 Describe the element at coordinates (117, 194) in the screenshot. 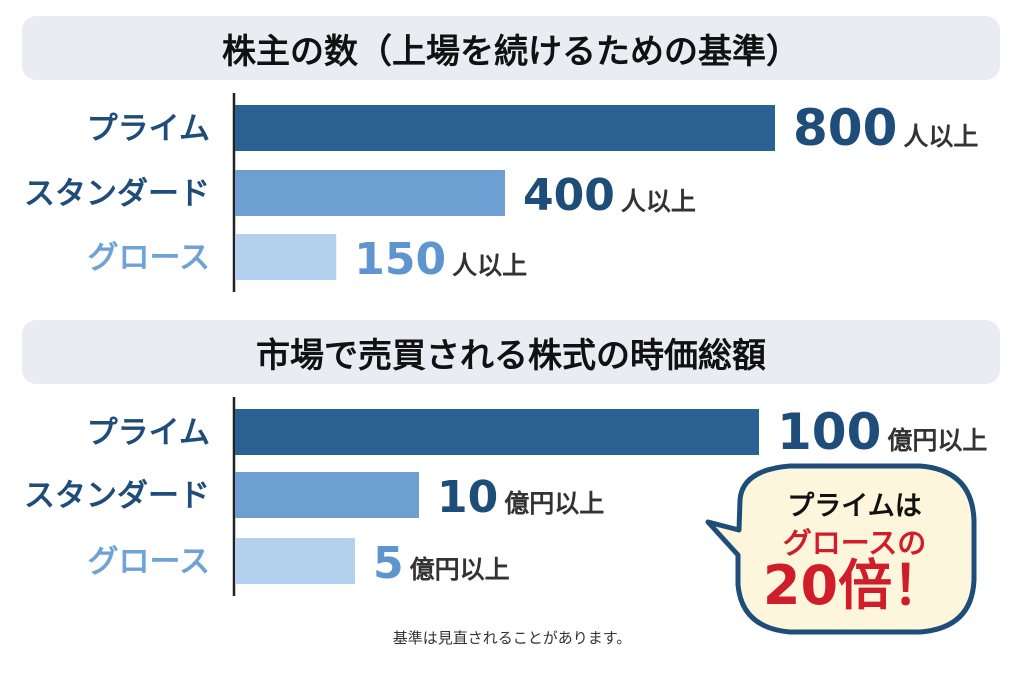

I see `chart-1-category-standard: スタンダード` at that location.